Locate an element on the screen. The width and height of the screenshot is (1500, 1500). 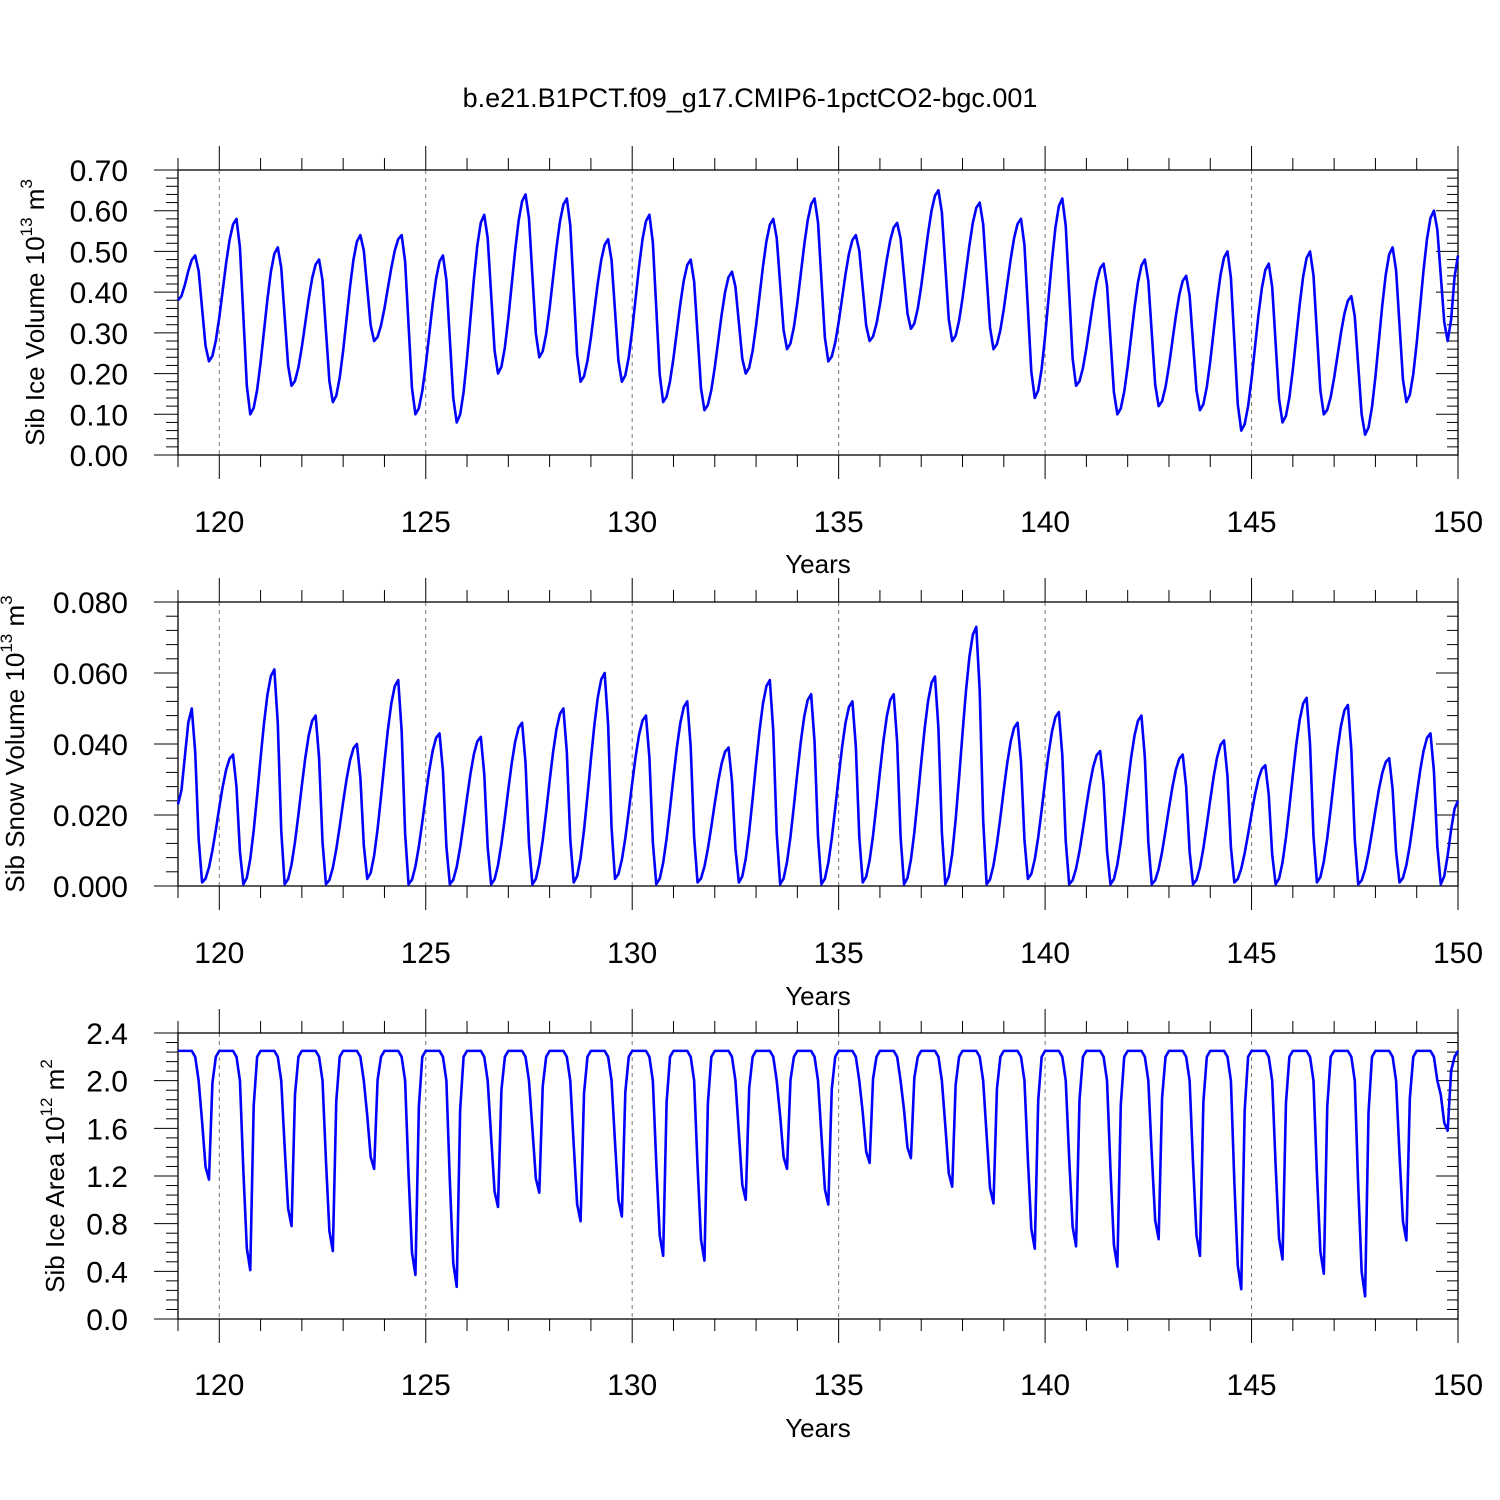
y-tick-label: 0.4 is located at coordinates (107, 1272).